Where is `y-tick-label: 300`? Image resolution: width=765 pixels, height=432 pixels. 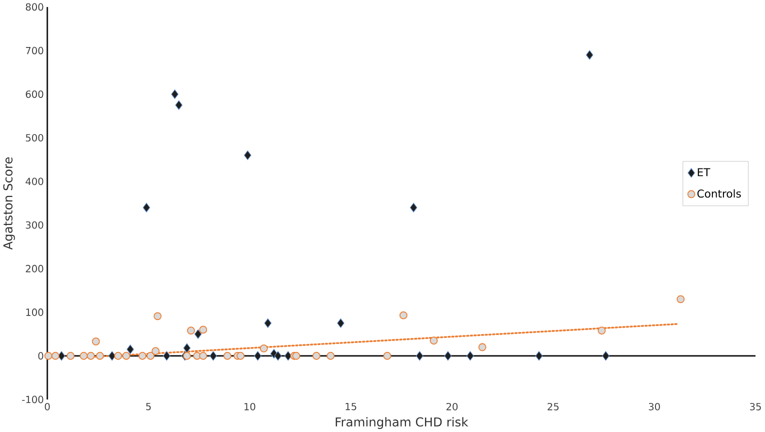 y-tick-label: 300 is located at coordinates (35, 225).